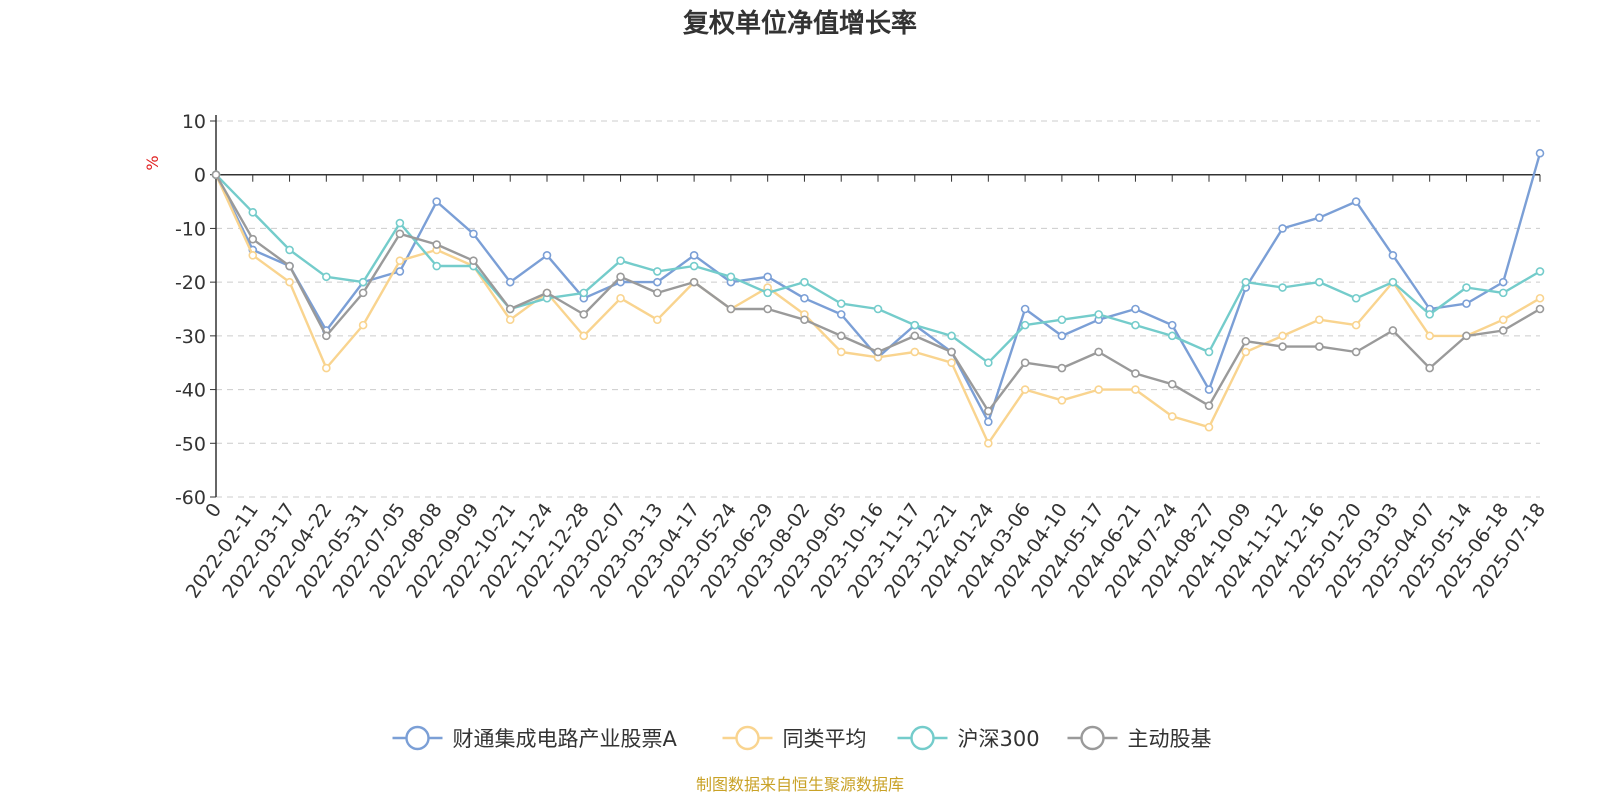 The image size is (1600, 800). What do you see at coordinates (565, 739) in the screenshot?
I see `legend-label: 财通集成电路产业股票A` at bounding box center [565, 739].